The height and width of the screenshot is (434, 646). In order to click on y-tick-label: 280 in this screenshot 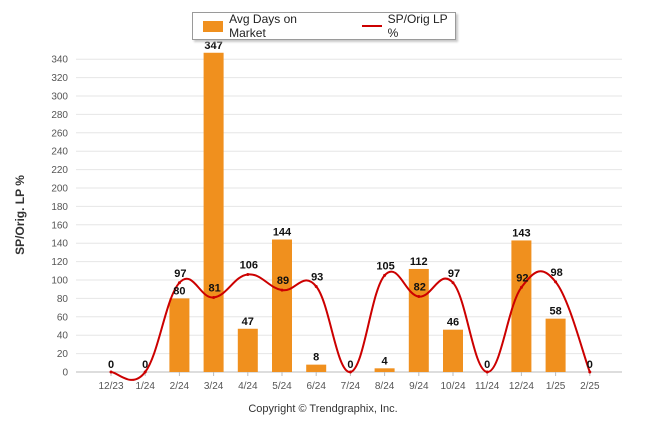, I will do `click(59, 115)`.